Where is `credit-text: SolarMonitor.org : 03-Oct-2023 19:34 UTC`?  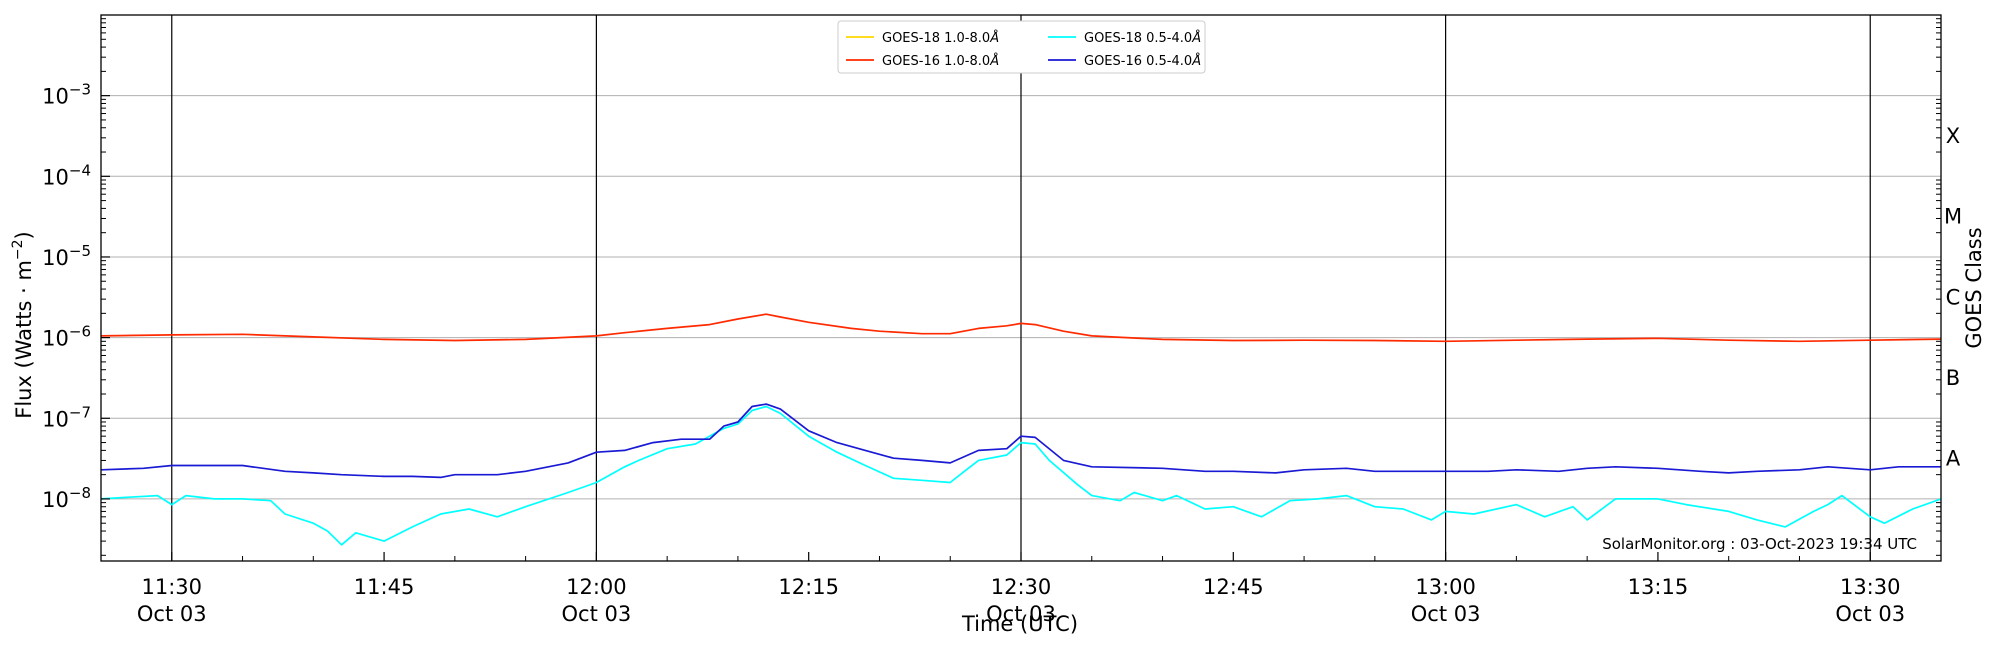
credit-text: SolarMonitor.org : 03-Oct-2023 19:34 UTC is located at coordinates (1759, 544).